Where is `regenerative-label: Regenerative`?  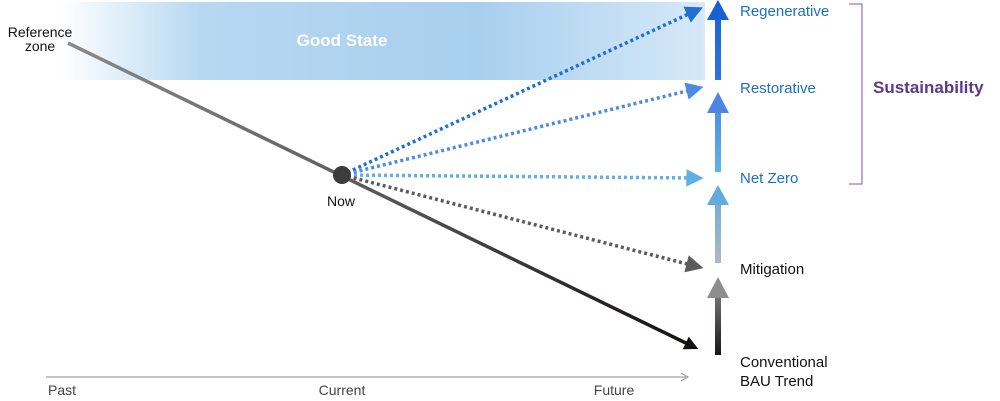
regenerative-label: Regenerative is located at coordinates (784, 11).